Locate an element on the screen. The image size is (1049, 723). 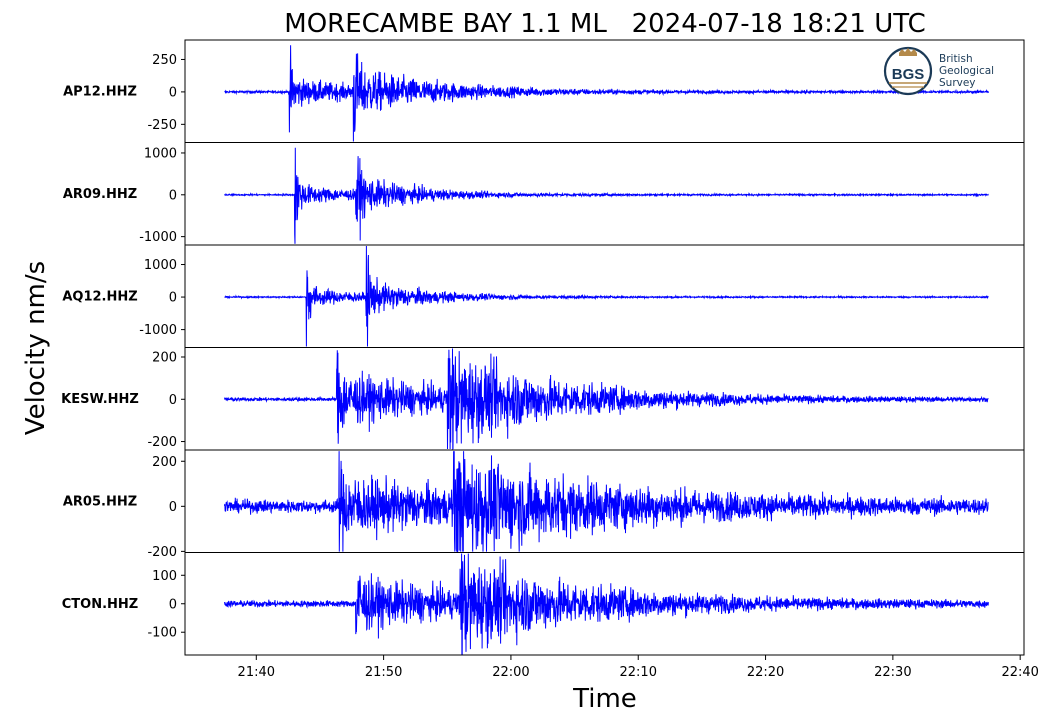
x-tick-label: 22:10 is located at coordinates (638, 672).